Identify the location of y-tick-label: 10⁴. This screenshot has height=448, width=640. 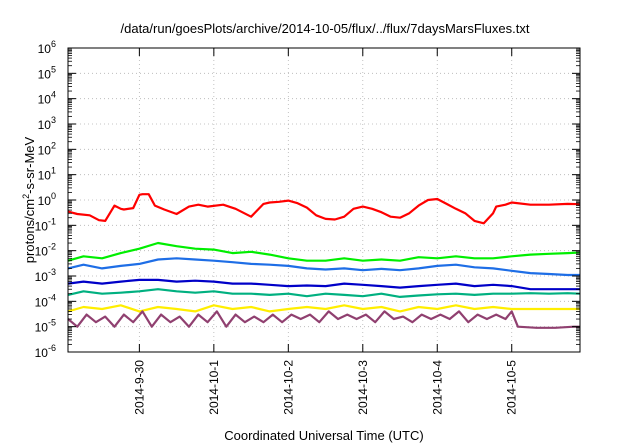
(47, 98).